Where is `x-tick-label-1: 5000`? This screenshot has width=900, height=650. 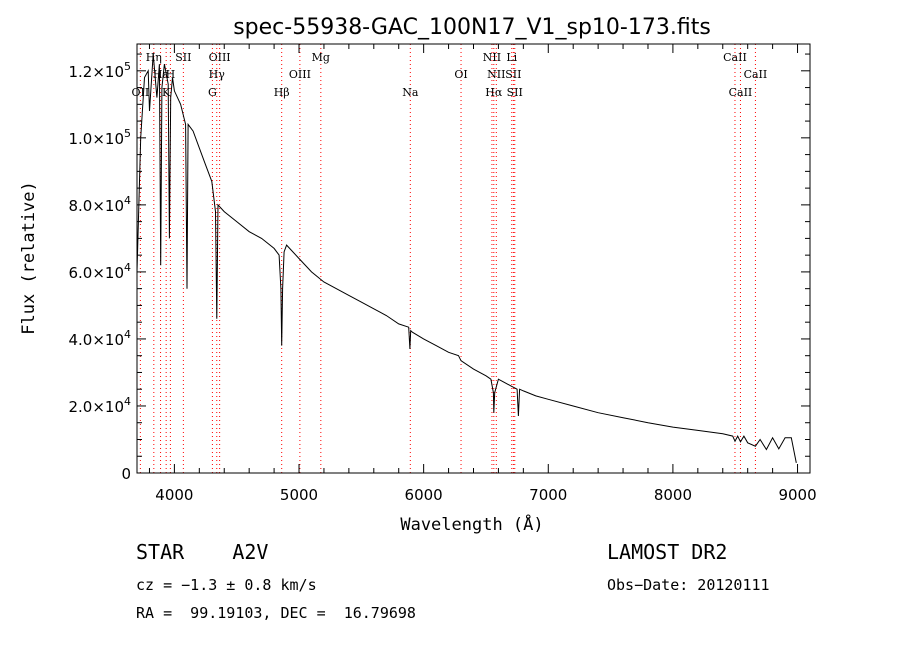 x-tick-label-1: 5000 is located at coordinates (299, 495).